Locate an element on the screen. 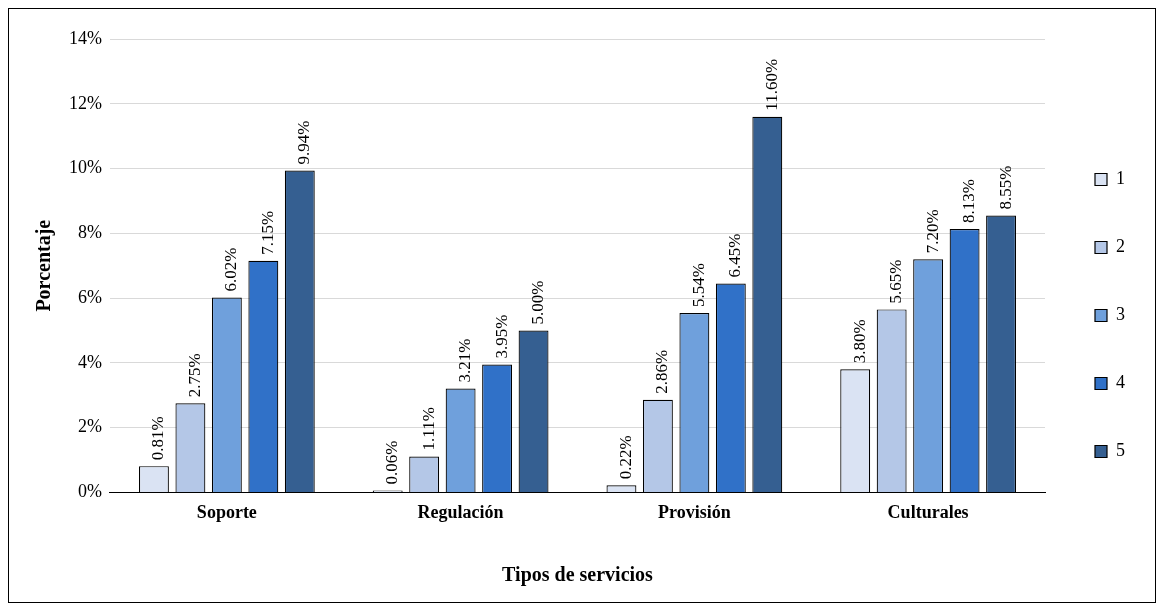 The width and height of the screenshot is (1164, 611). y-tick-label: 12% is located at coordinates (85, 102).